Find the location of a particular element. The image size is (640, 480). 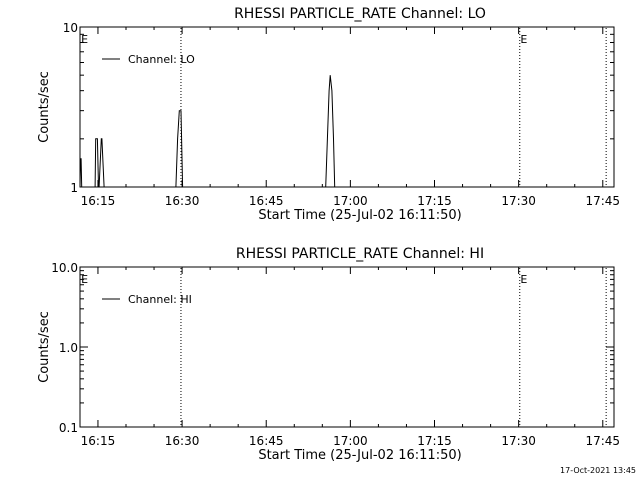

chart-title: RHESSI PARTICLE_RATE Channel: LO is located at coordinates (360, 14).